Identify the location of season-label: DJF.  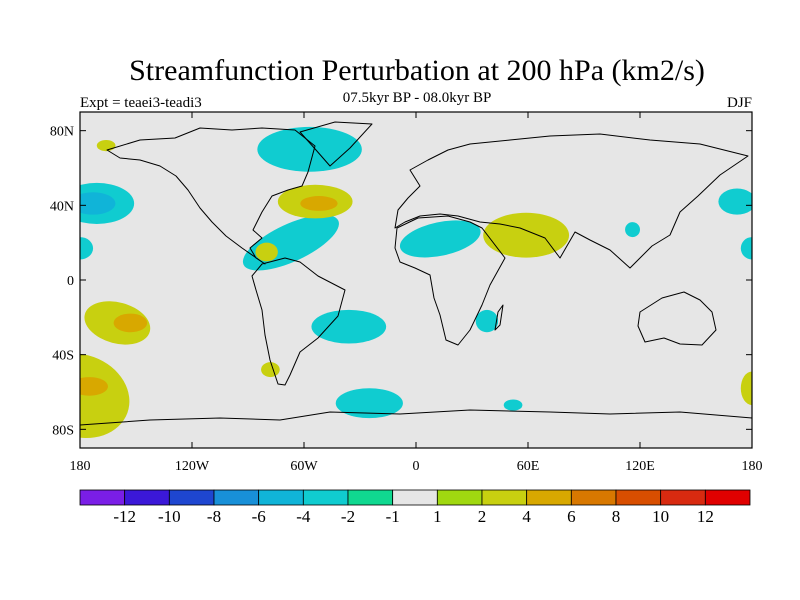
(739, 103).